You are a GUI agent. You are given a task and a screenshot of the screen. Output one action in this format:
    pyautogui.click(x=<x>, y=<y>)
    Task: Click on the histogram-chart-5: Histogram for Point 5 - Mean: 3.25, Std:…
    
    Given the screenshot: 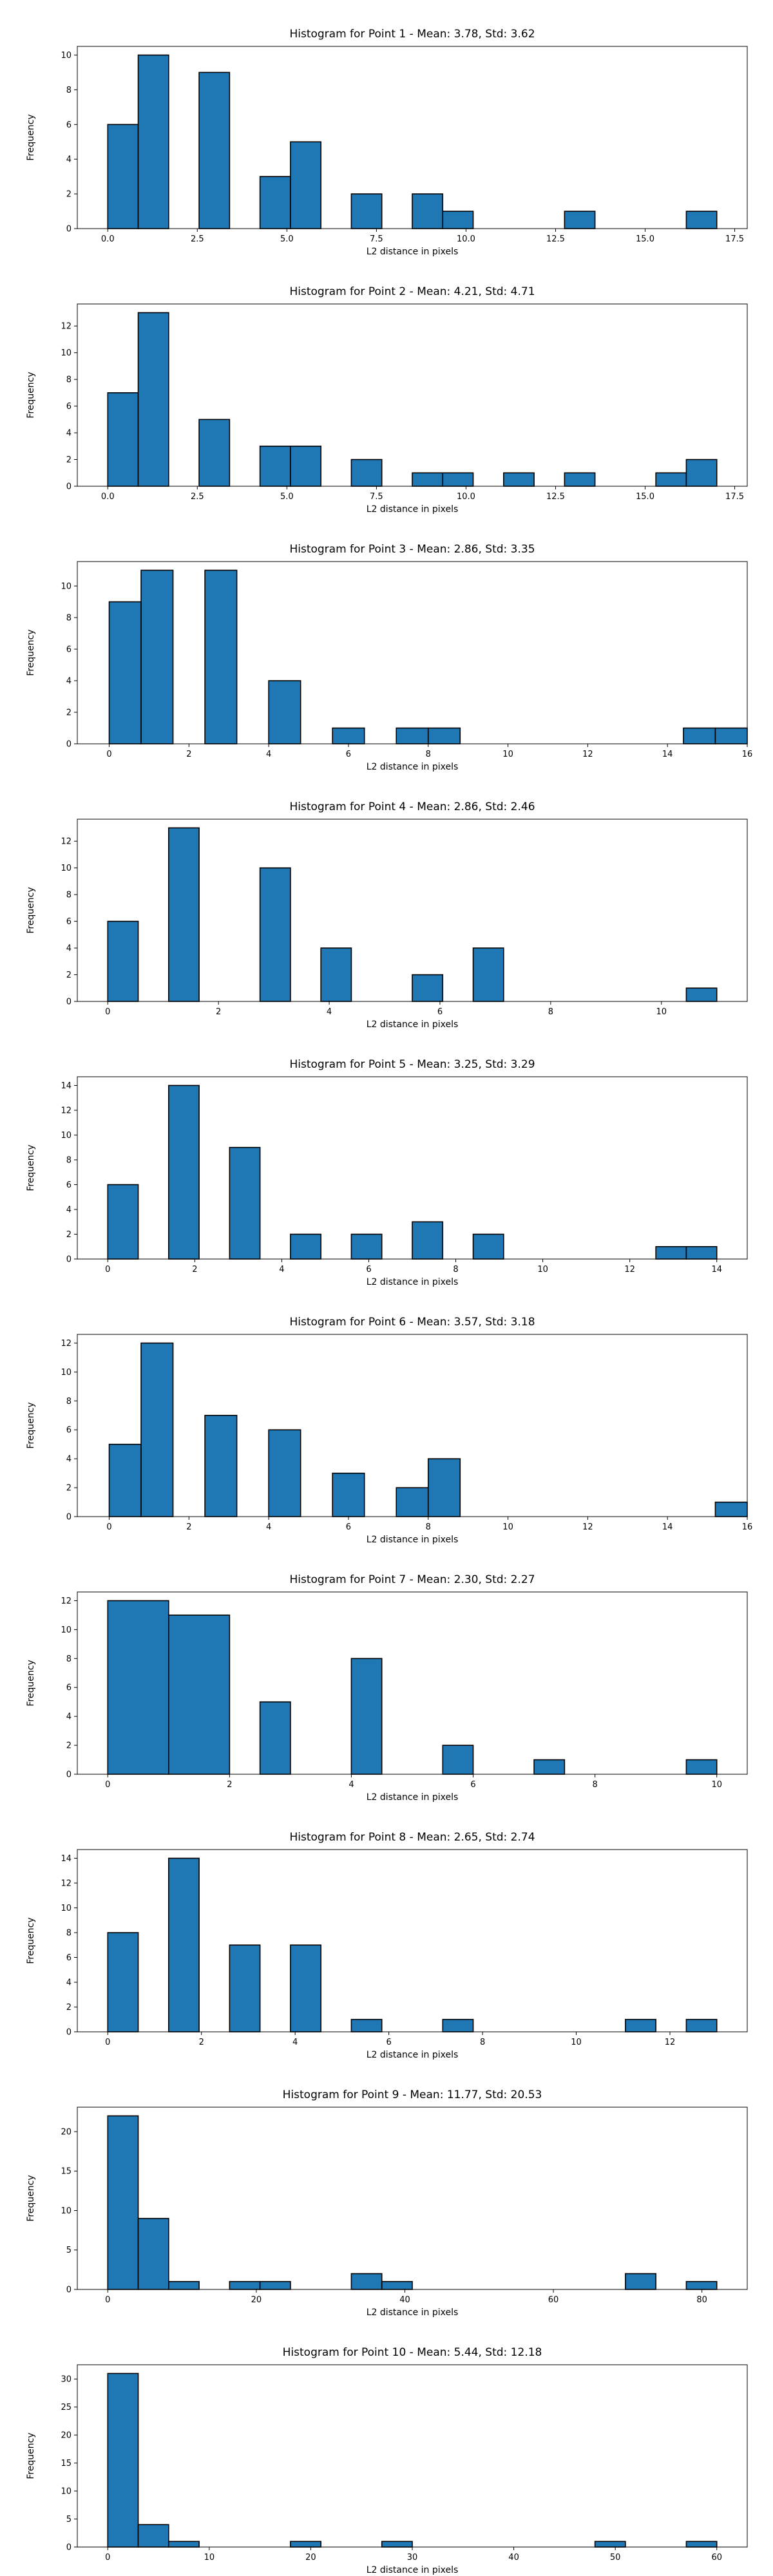 What is the action you would take?
    pyautogui.click(x=387, y=1172)
    